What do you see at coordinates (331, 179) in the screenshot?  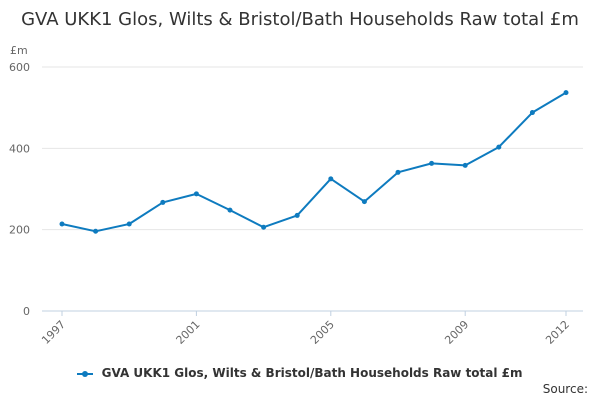 I see `data-point-2005` at bounding box center [331, 179].